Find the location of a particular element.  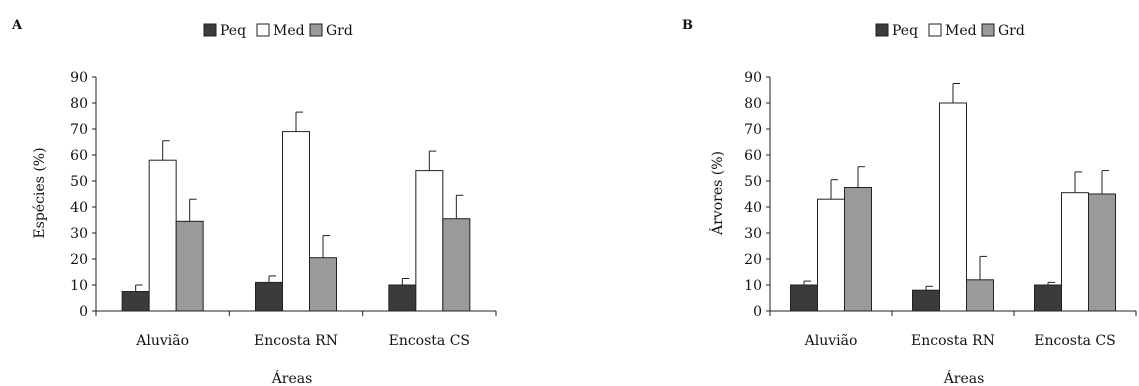

panel-label-a: A is located at coordinates (17, 25).